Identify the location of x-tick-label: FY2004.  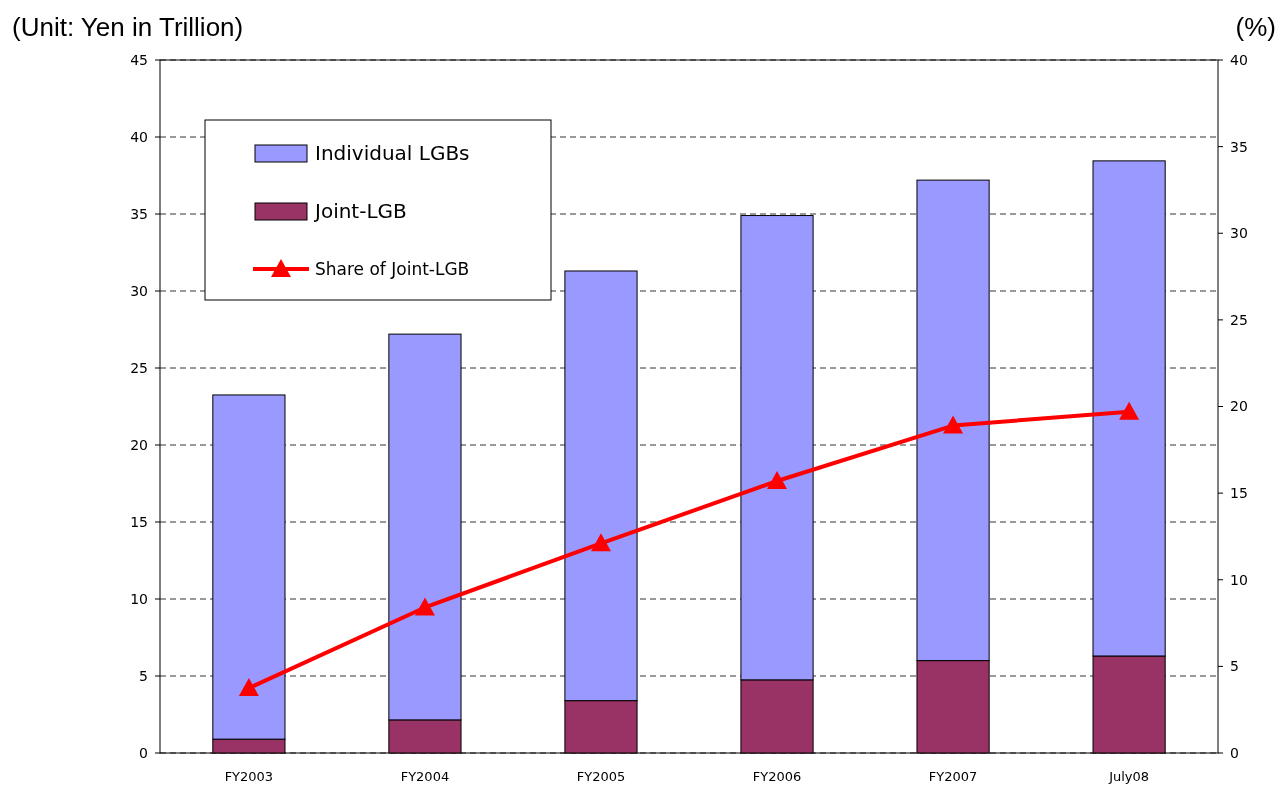
(425, 776).